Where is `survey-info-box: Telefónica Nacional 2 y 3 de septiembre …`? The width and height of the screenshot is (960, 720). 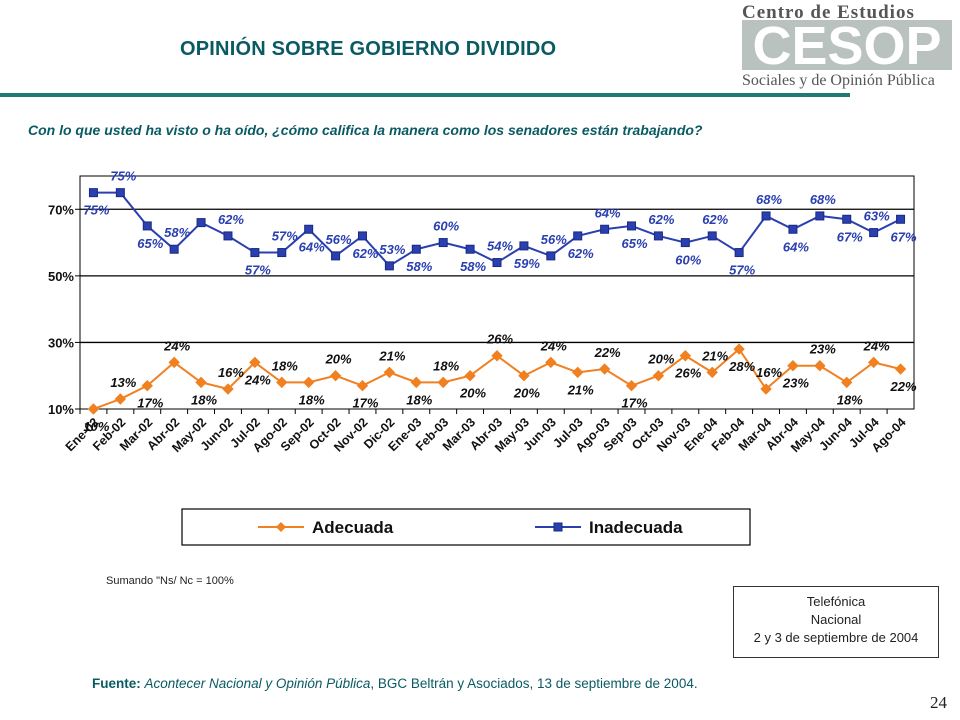
survey-info-box: Telefónica Nacional 2 y 3 de septiembre … is located at coordinates (836, 622).